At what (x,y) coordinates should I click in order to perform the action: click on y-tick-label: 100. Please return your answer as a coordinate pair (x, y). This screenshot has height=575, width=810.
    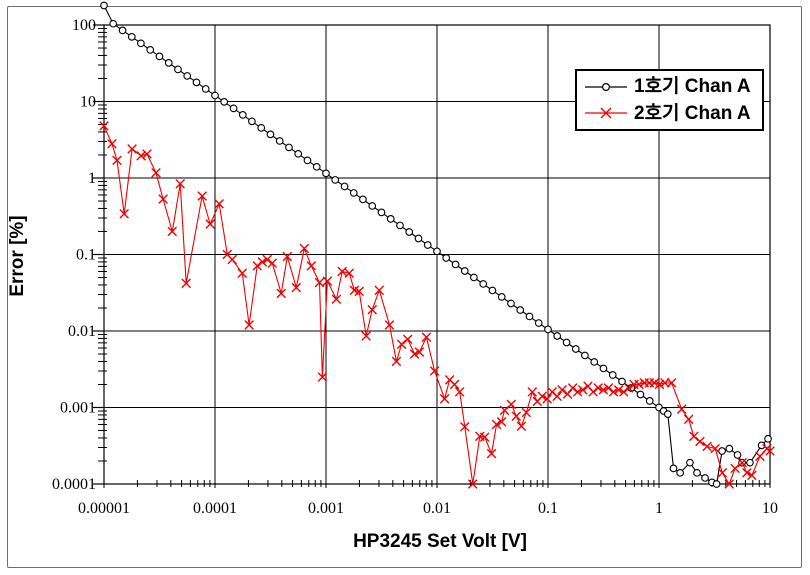
    Looking at the image, I should click on (84, 25).